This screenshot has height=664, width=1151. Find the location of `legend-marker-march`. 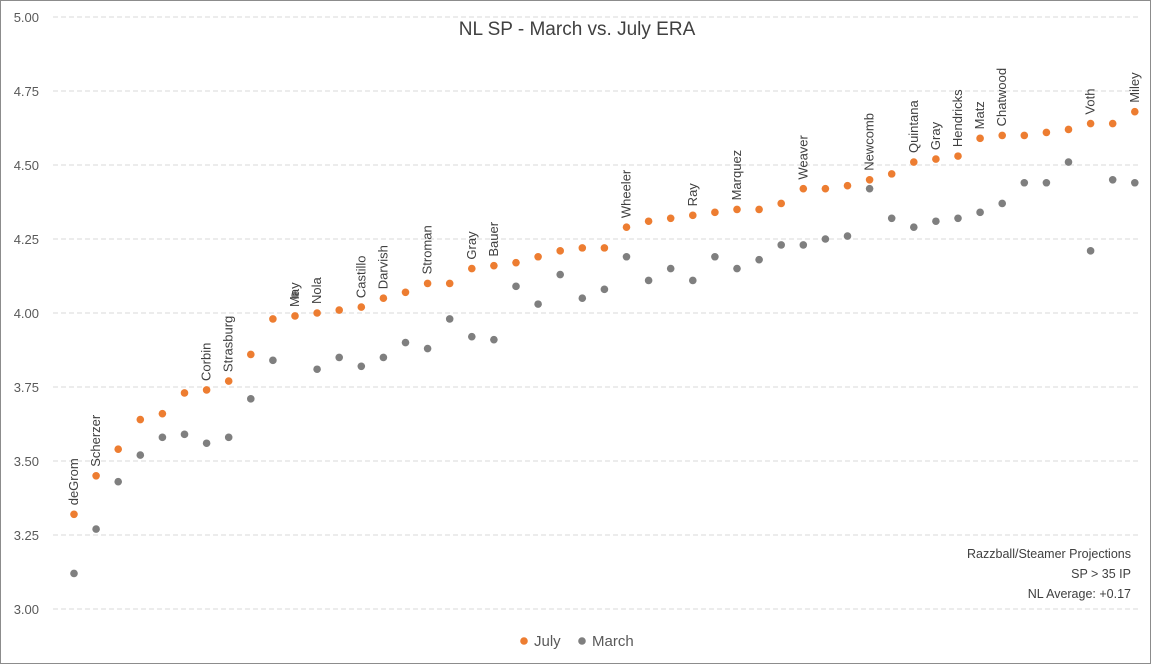

legend-marker-march is located at coordinates (582, 641).